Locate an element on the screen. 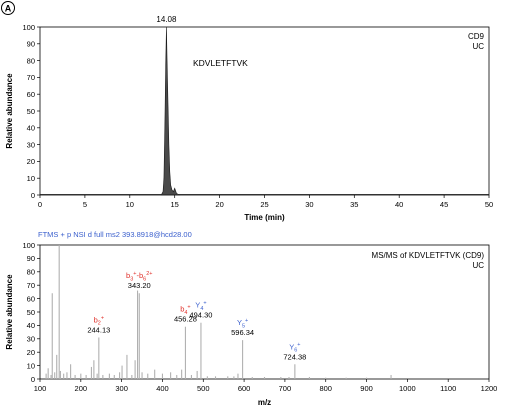  chromatogram-x-tick-label: 45 is located at coordinates (444, 204).